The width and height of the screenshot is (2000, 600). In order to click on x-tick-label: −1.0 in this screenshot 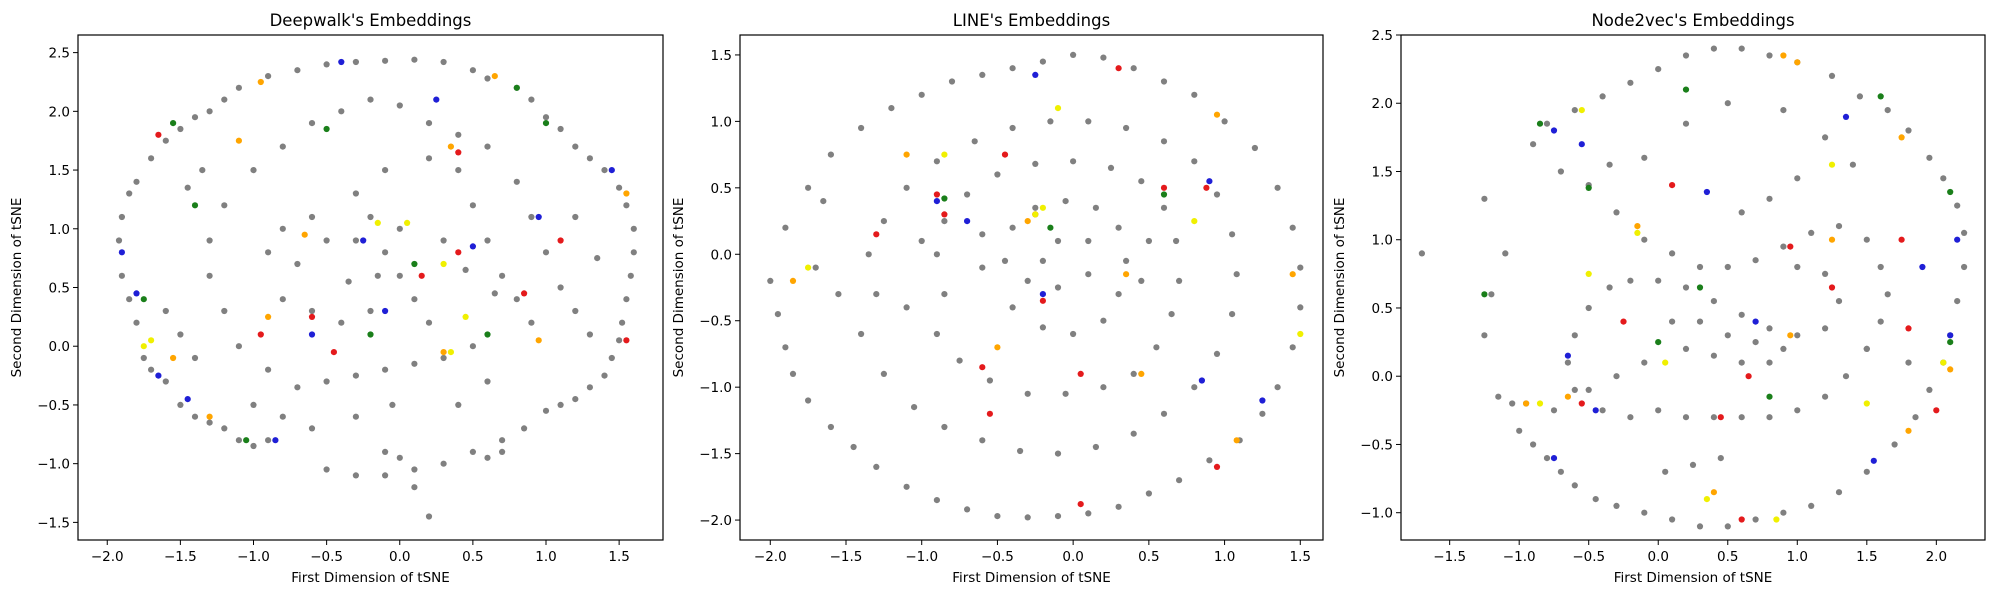, I will do `click(921, 557)`.